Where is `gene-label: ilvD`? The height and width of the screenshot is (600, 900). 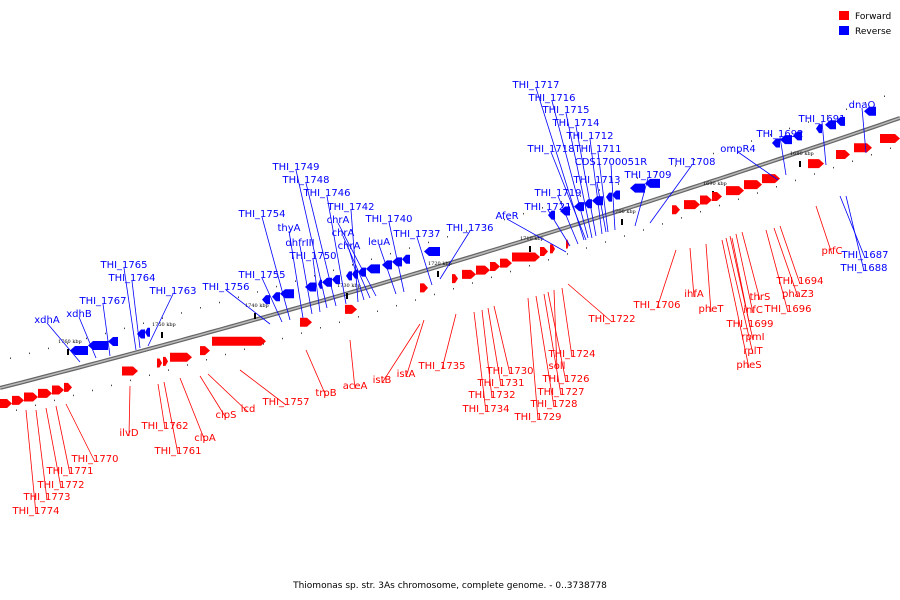 gene-label: ilvD is located at coordinates (128, 433).